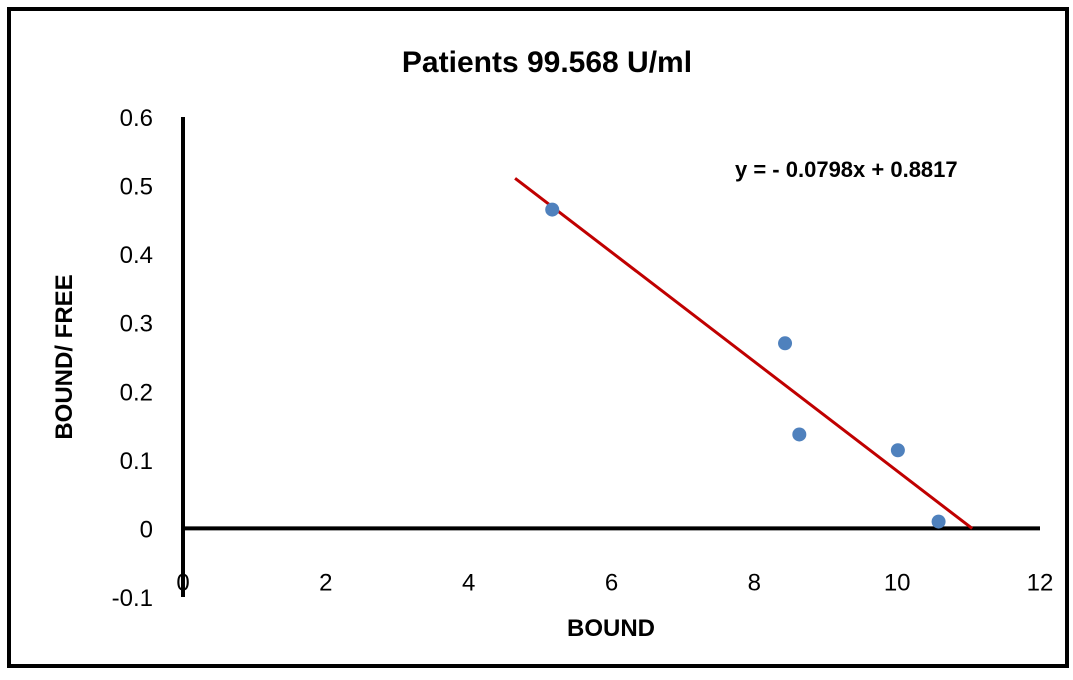 Image resolution: width=1073 pixels, height=680 pixels. I want to click on x-tick-labels: 024681012, so click(614, 582).